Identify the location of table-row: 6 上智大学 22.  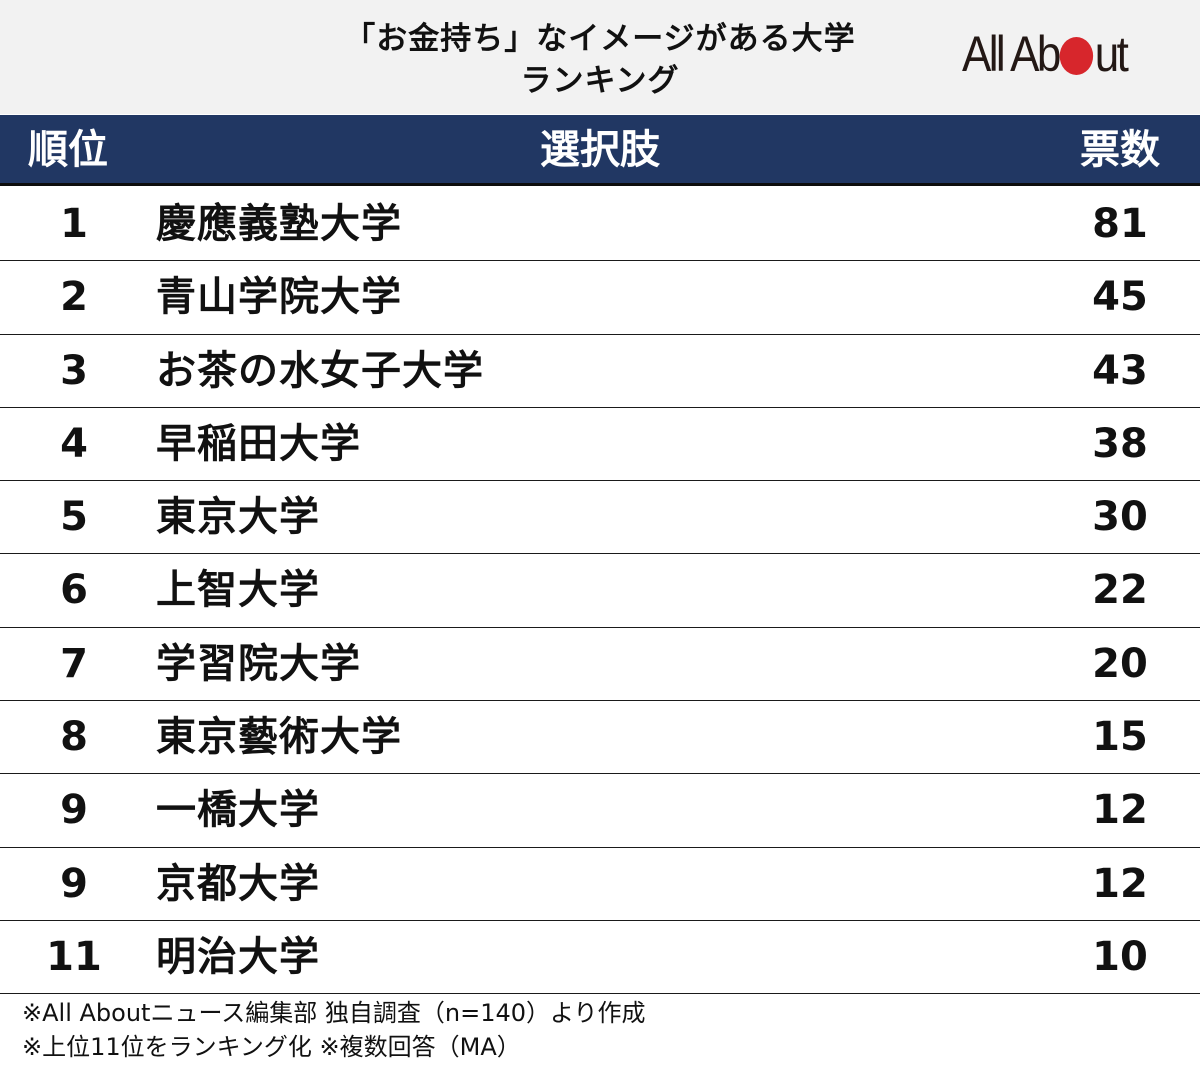
(600, 591).